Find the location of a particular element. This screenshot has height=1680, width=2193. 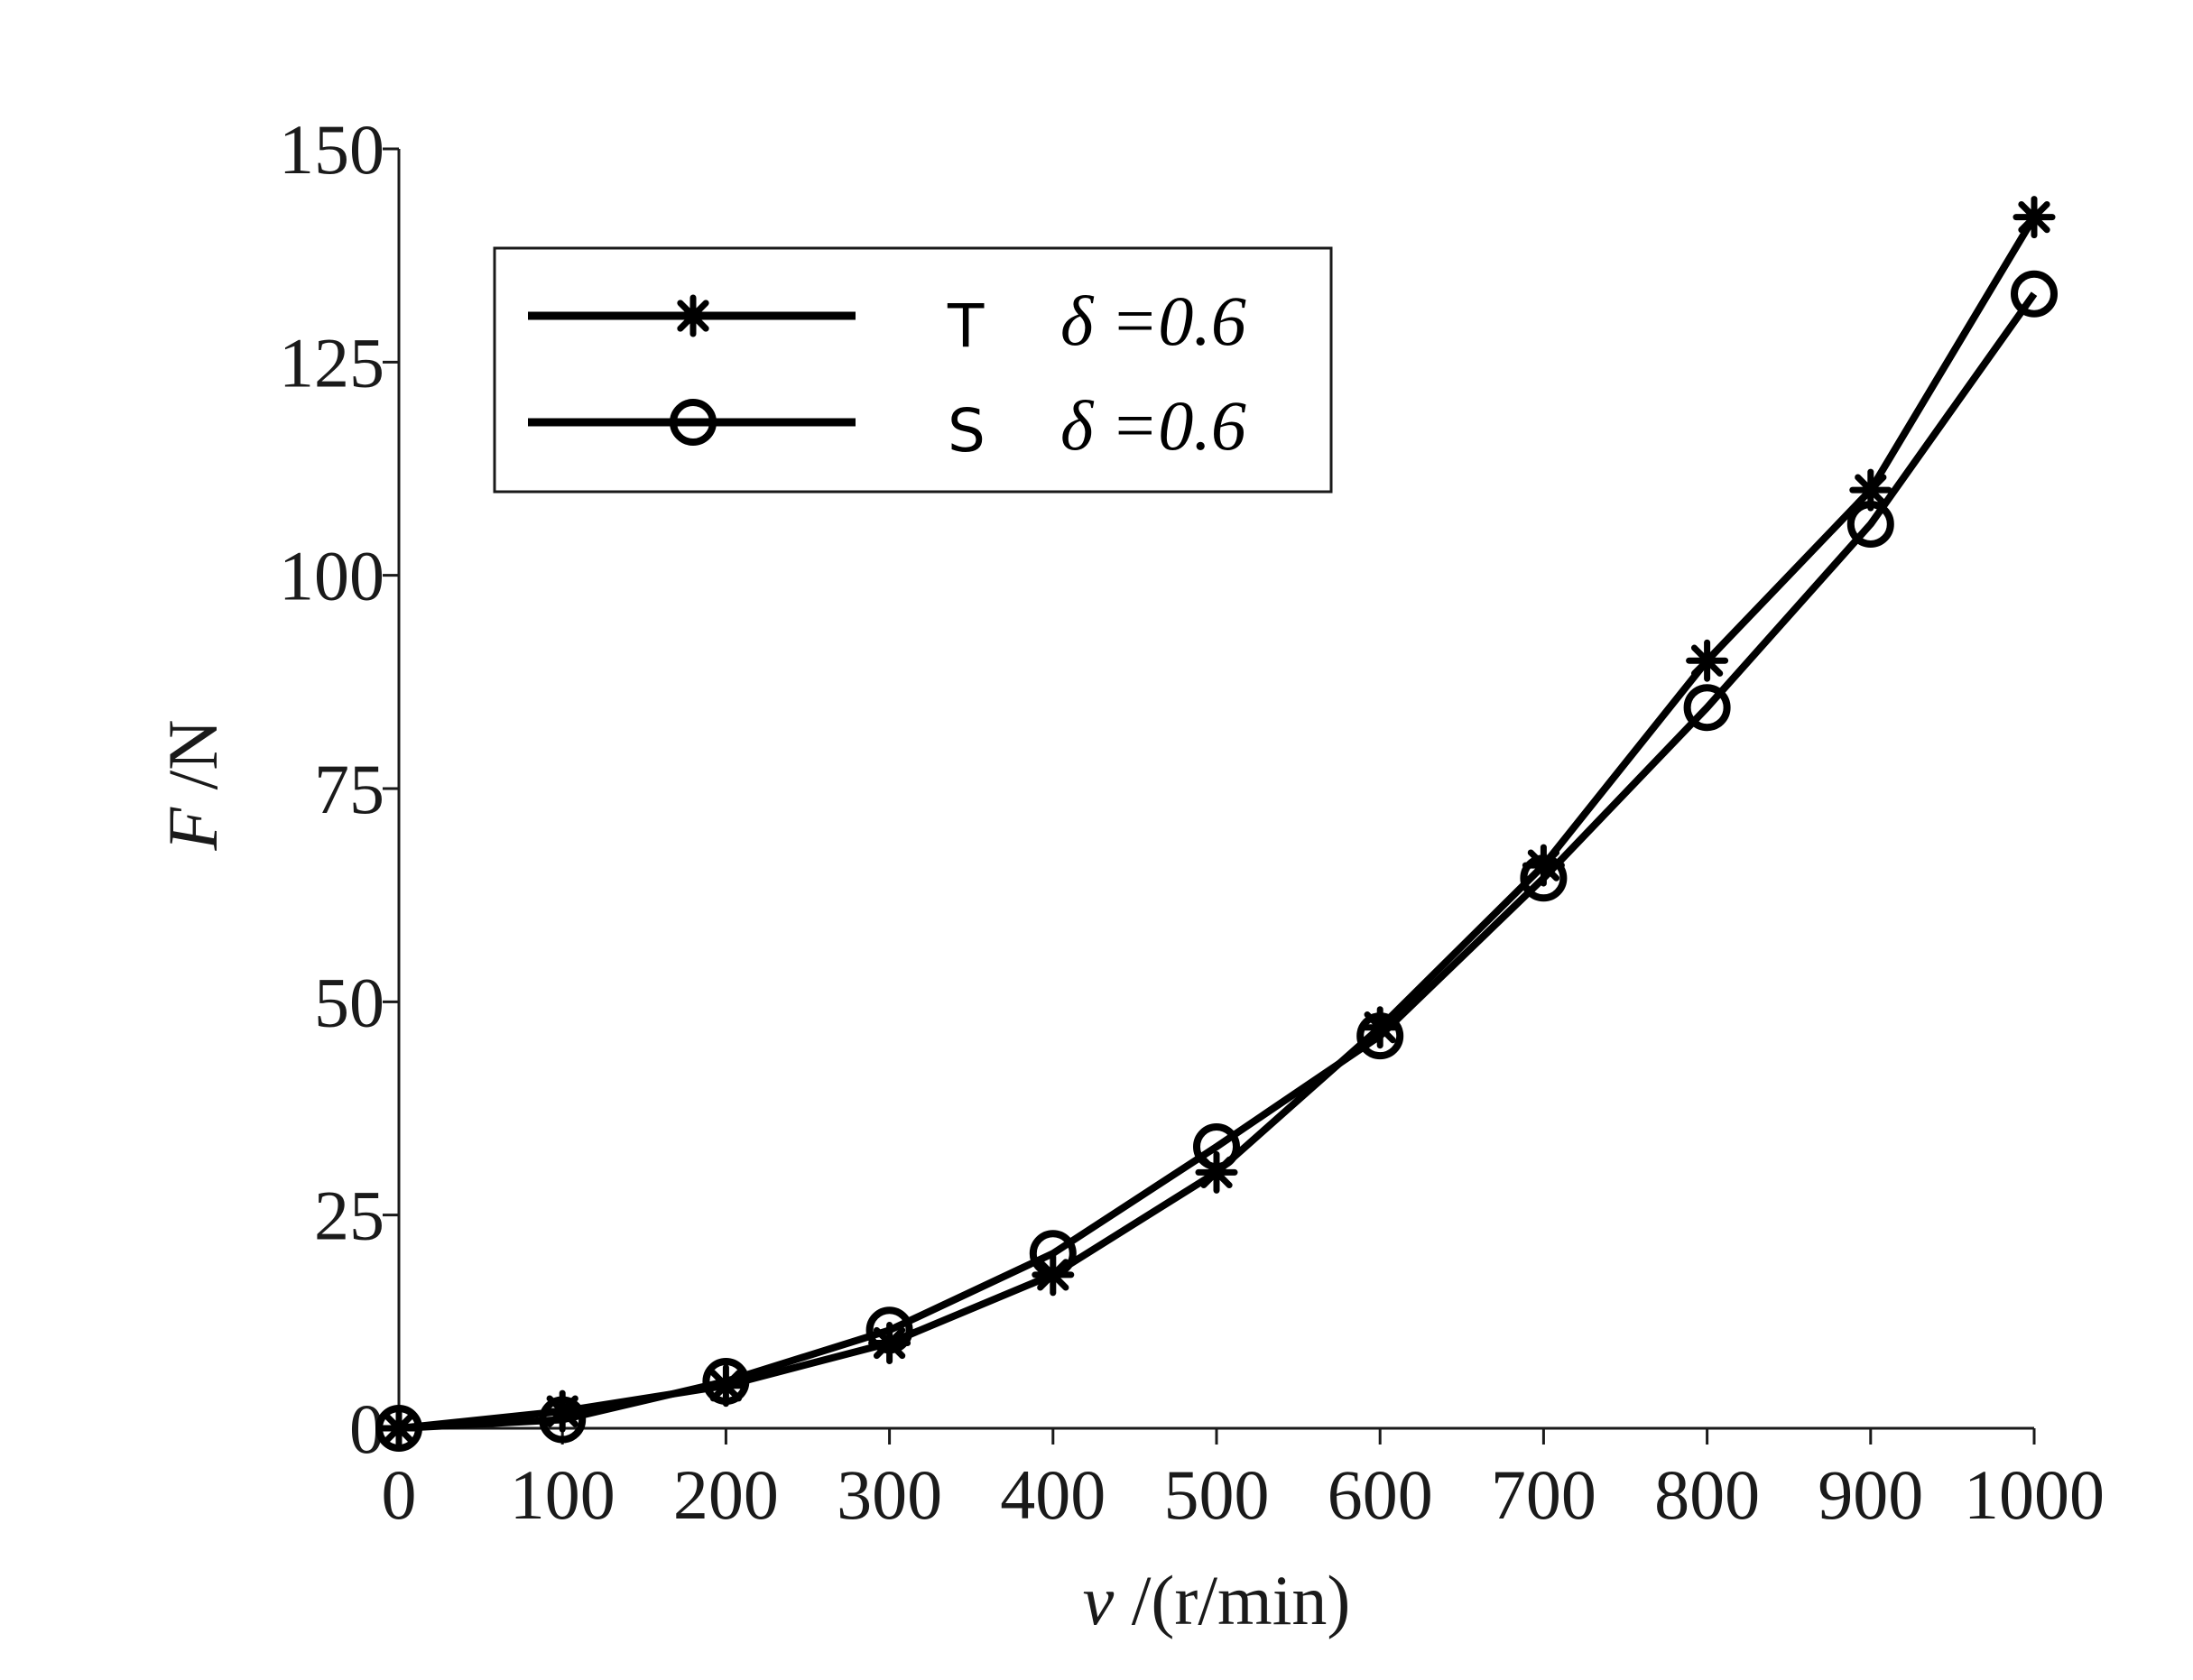

x-tick-label: 700 is located at coordinates (1543, 1494).